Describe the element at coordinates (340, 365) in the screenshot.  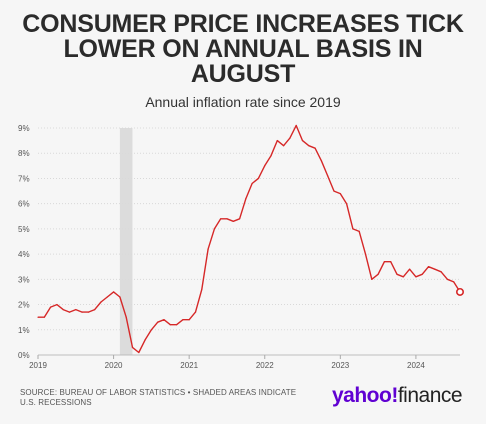
I see `x-tick-label: 2023` at that location.